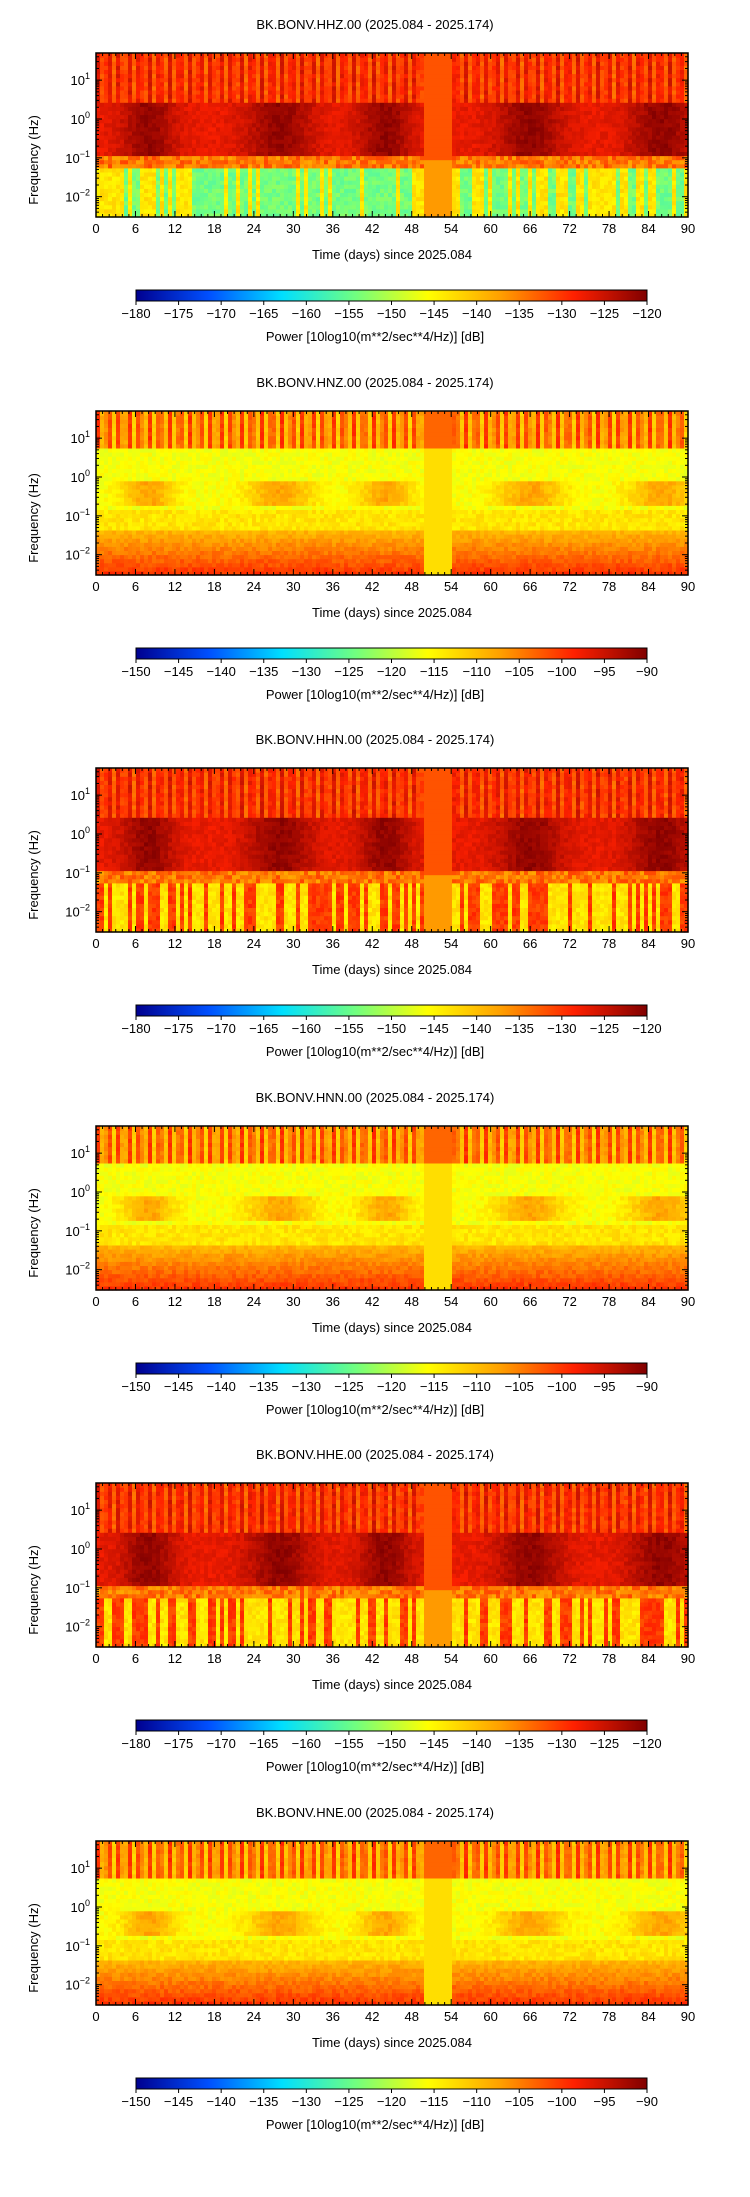 The width and height of the screenshot is (750, 2197). Describe the element at coordinates (519, 1028) in the screenshot. I see `colorbar-tick-label: −135` at that location.